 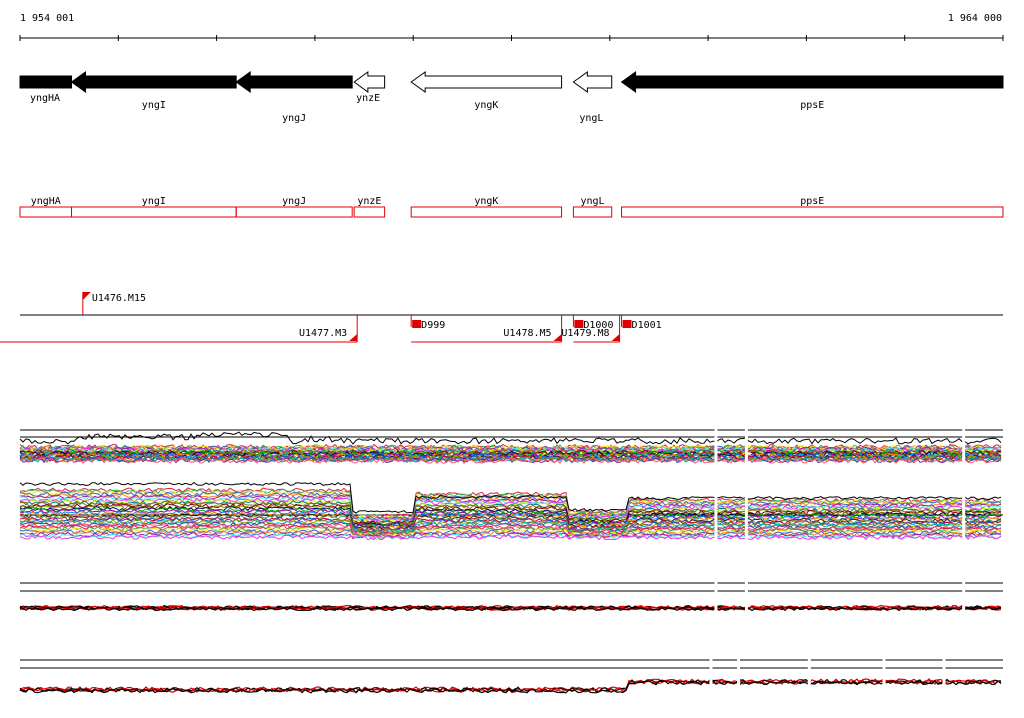 What do you see at coordinates (86, 296) in the screenshot?
I see `feature-flag-U1476.M15` at bounding box center [86, 296].